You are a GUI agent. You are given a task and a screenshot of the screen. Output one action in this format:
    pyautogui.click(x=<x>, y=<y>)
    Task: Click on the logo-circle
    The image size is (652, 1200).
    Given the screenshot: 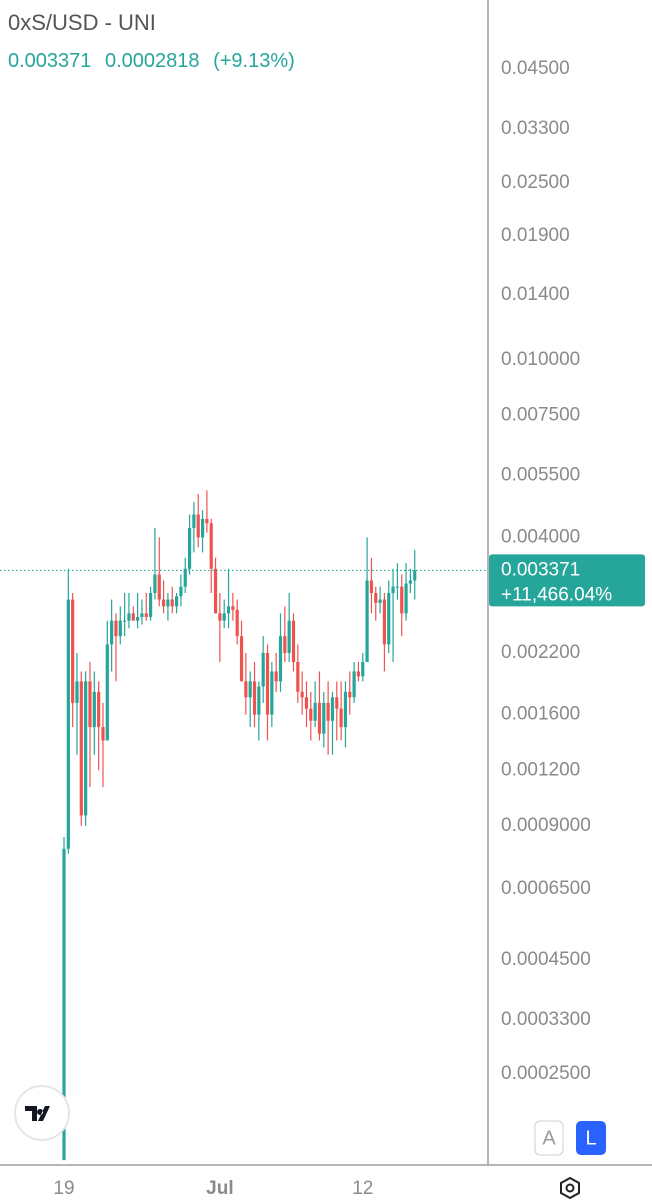 What is the action you would take?
    pyautogui.click(x=42, y=1113)
    